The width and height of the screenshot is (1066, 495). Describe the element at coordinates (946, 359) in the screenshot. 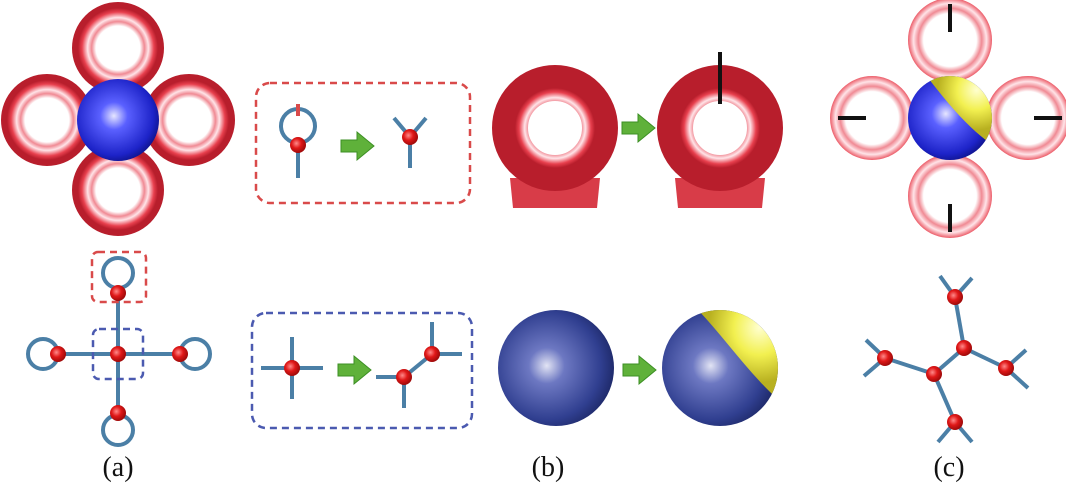

I see `panel-c-graph` at that location.